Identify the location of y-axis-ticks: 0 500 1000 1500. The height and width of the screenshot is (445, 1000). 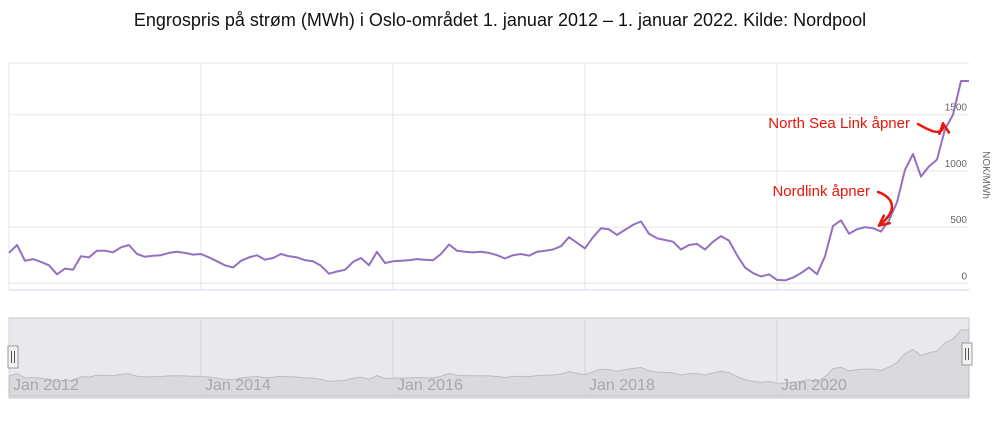
(956, 193).